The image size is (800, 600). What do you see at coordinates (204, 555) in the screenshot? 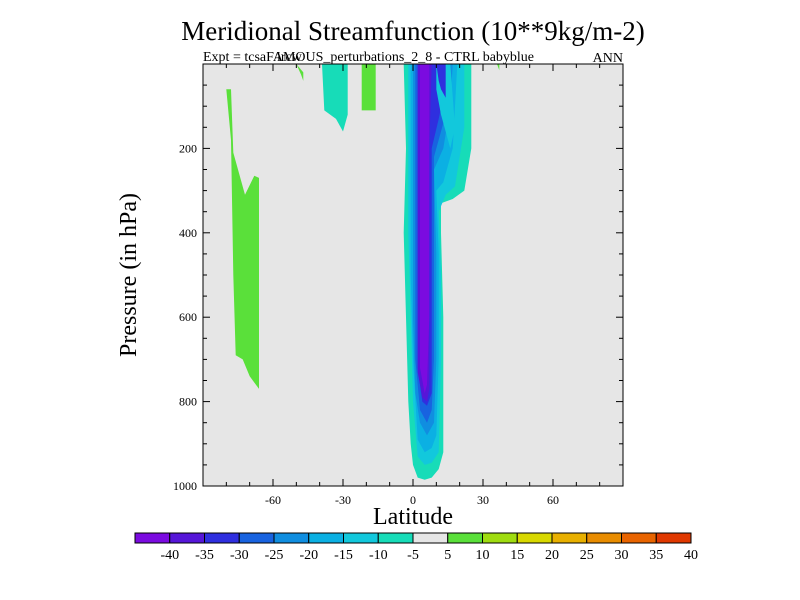
I see `colorbar-label: -35` at bounding box center [204, 555].